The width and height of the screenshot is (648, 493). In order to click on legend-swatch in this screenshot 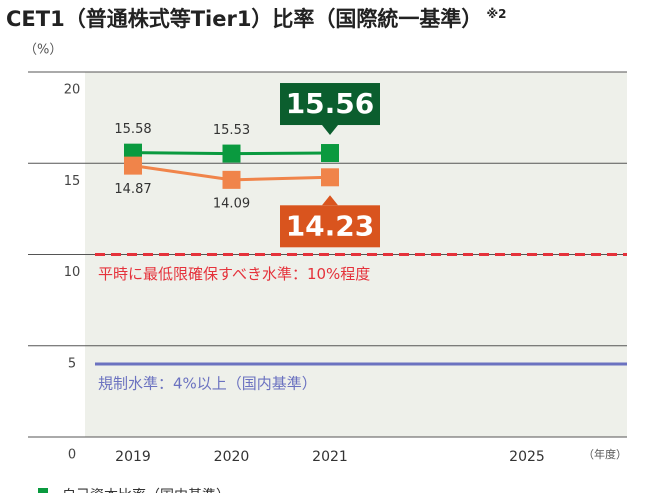, I will do `click(43, 490)`.